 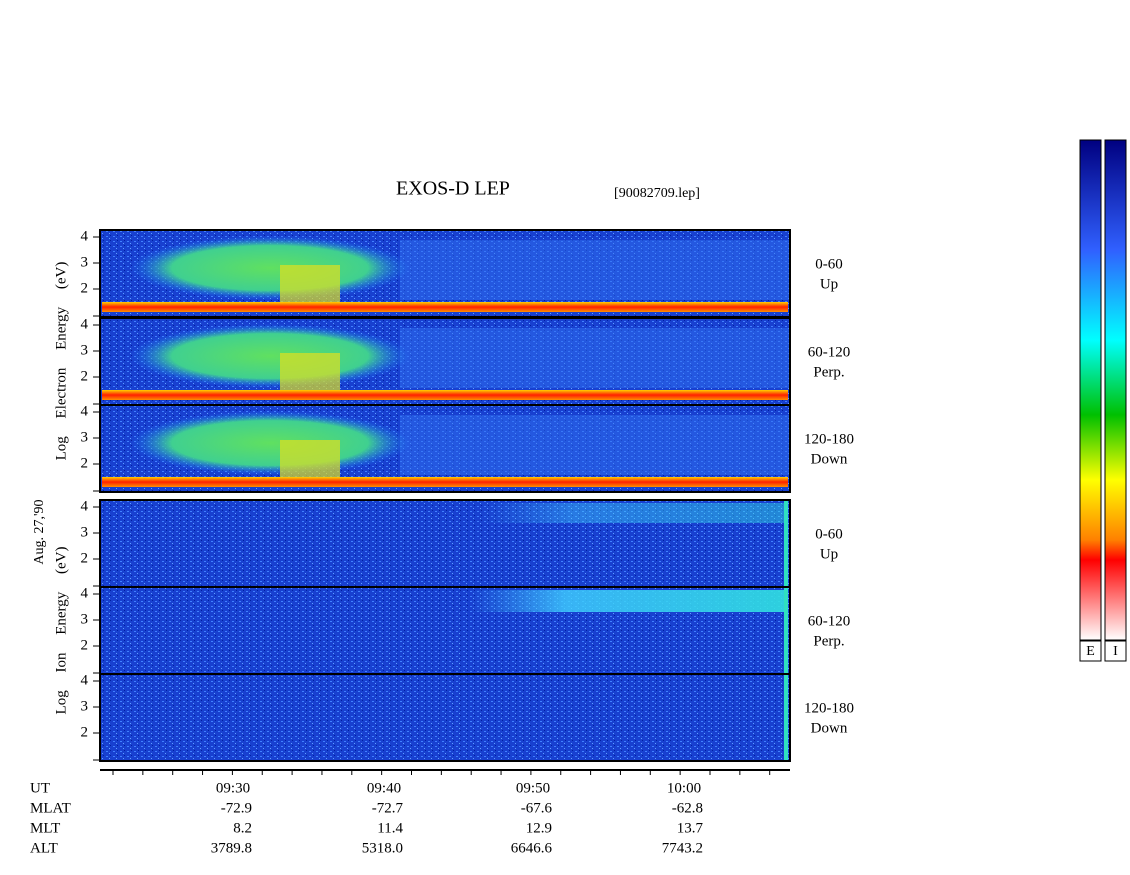 What do you see at coordinates (390, 828) in the screenshot?
I see `row-value: 11.4` at bounding box center [390, 828].